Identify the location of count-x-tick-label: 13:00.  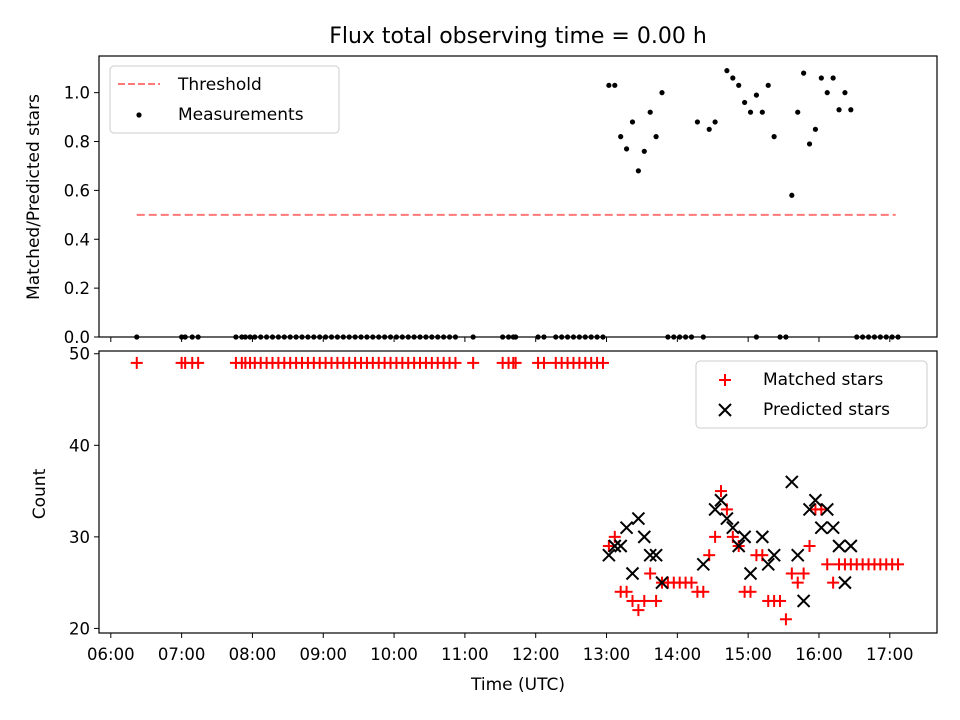
(607, 654).